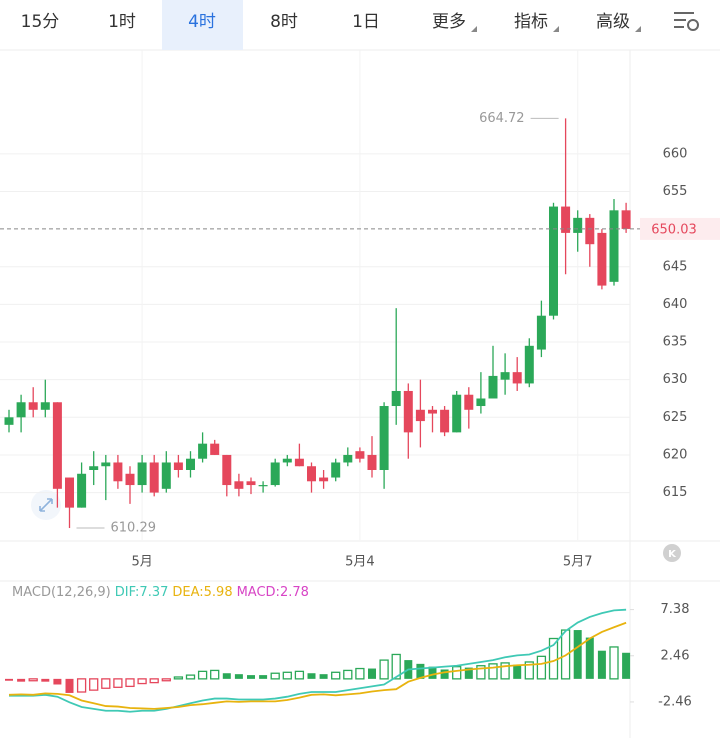 This screenshot has width=720, height=738. I want to click on current-price-bg, so click(680, 228).